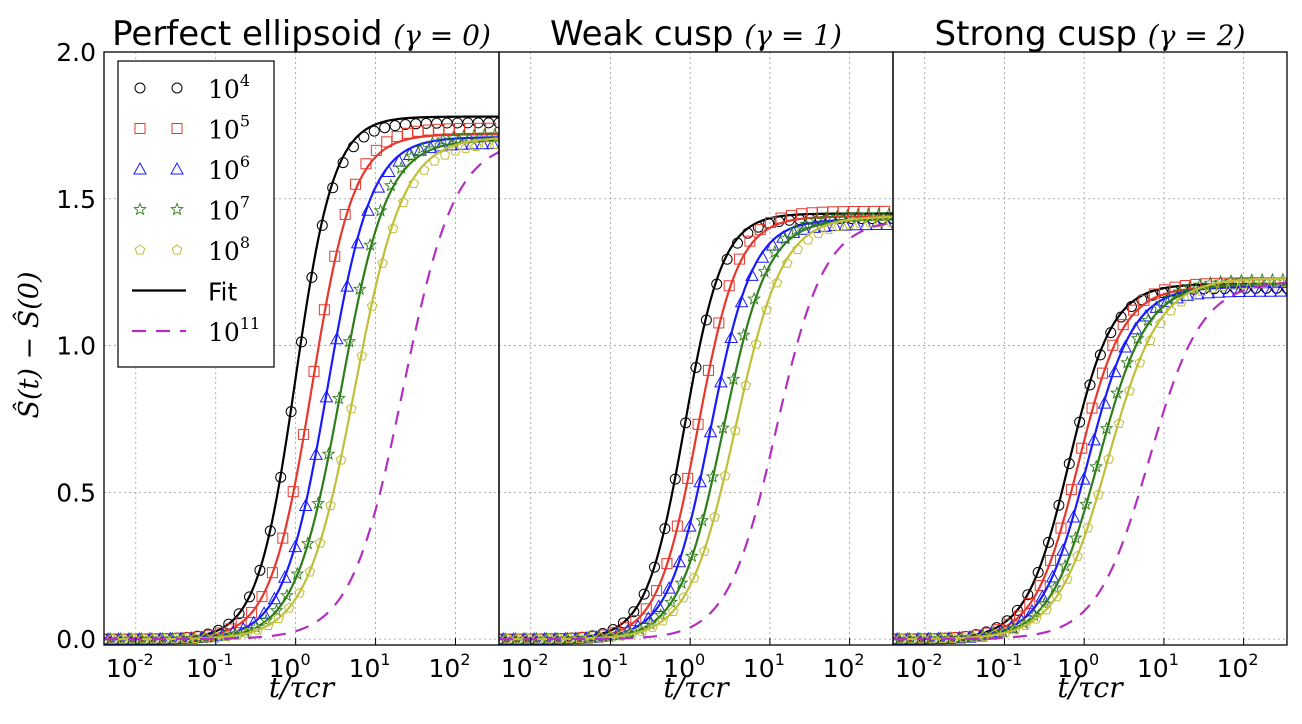  I want to click on y-tick-label: 0.5, so click(76, 492).